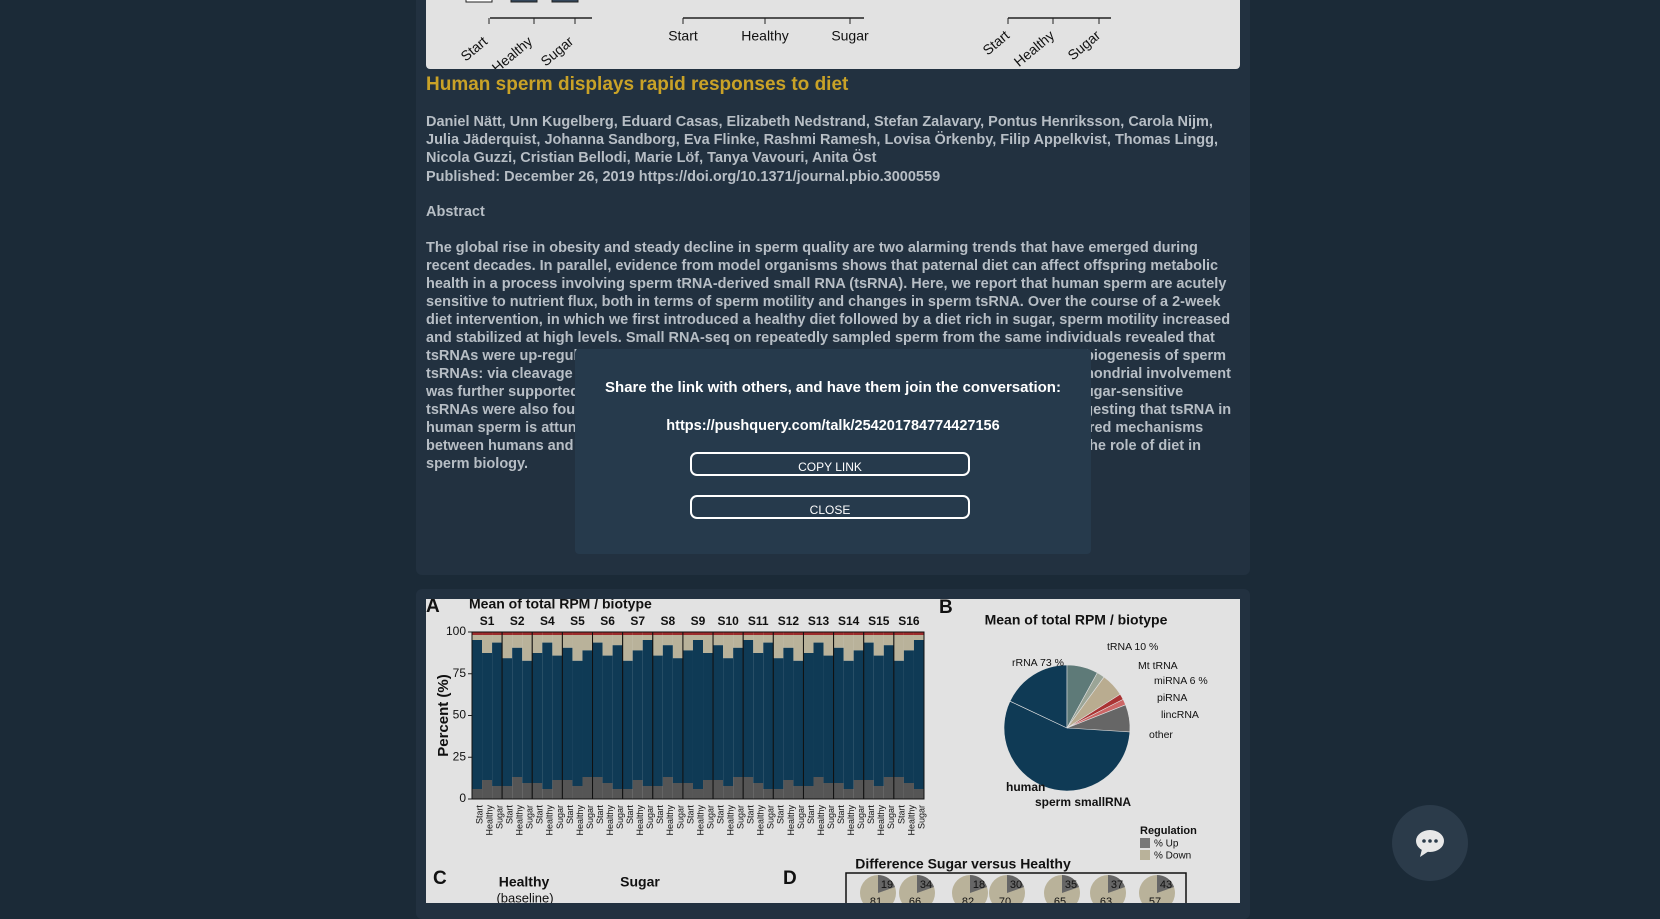  Describe the element at coordinates (524, 882) in the screenshot. I see `column-header: Healthy` at that location.